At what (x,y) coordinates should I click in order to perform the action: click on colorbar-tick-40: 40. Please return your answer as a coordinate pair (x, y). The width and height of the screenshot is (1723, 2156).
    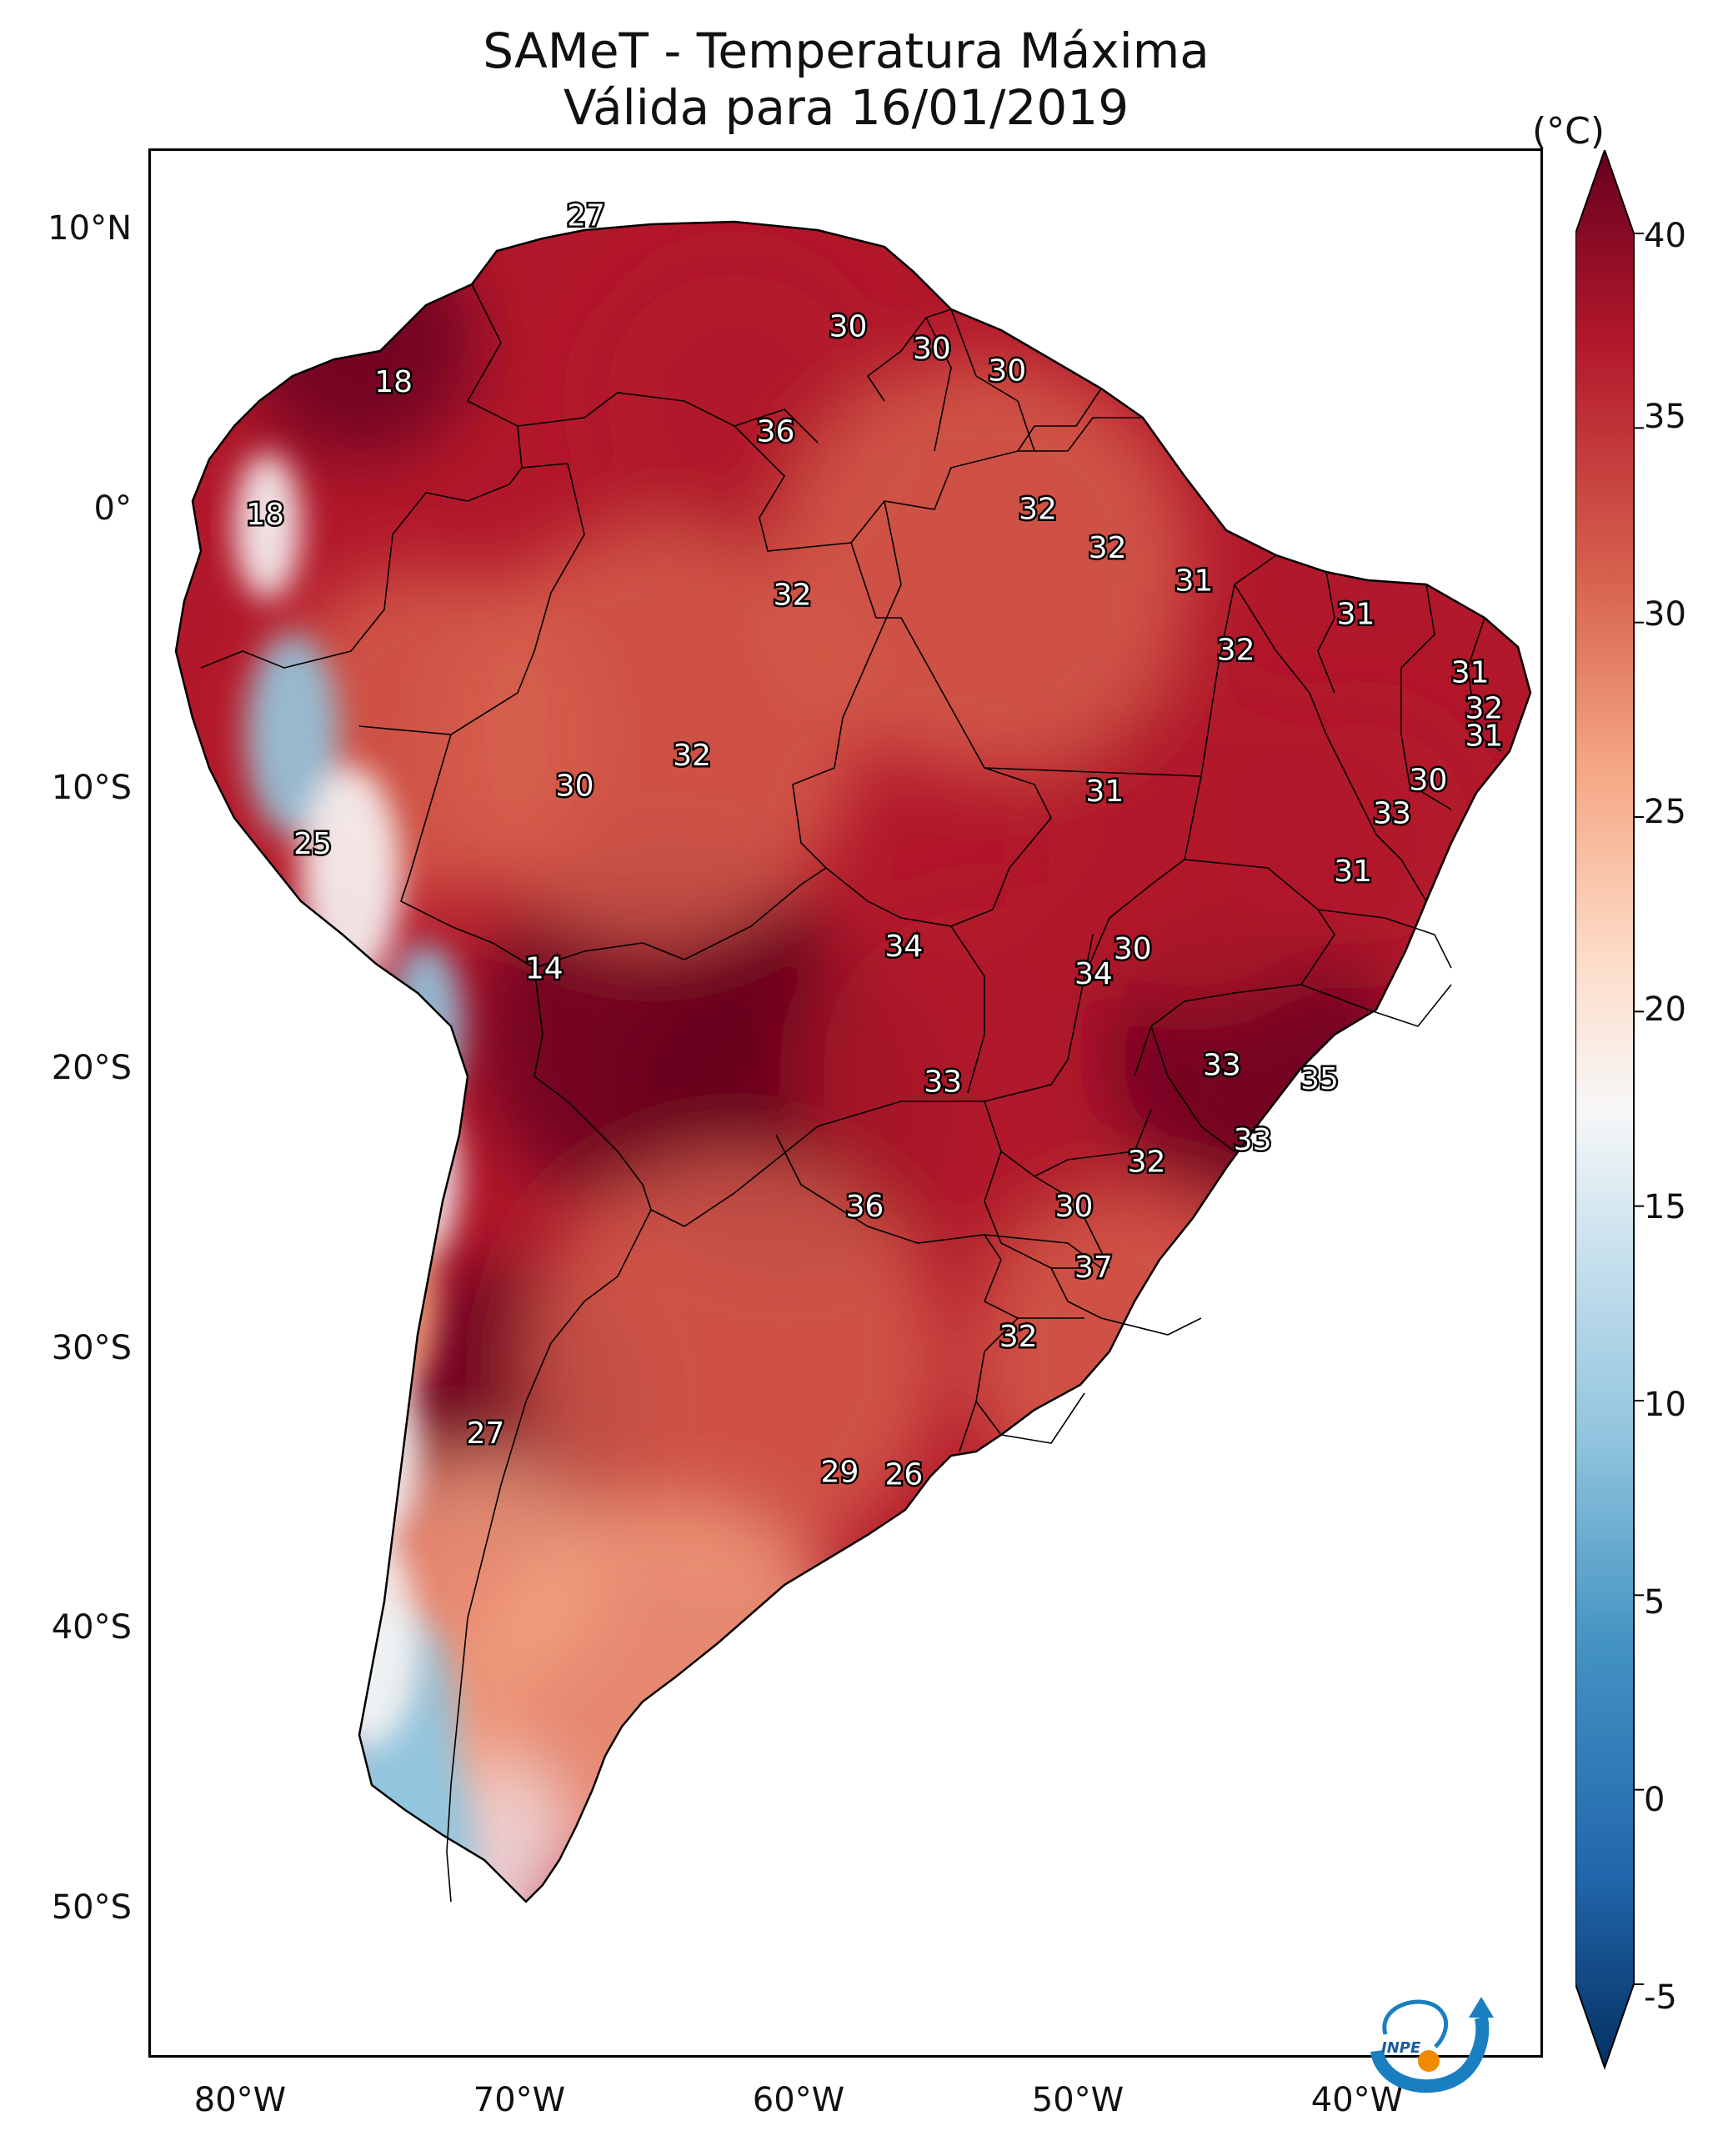
    Looking at the image, I should click on (1665, 236).